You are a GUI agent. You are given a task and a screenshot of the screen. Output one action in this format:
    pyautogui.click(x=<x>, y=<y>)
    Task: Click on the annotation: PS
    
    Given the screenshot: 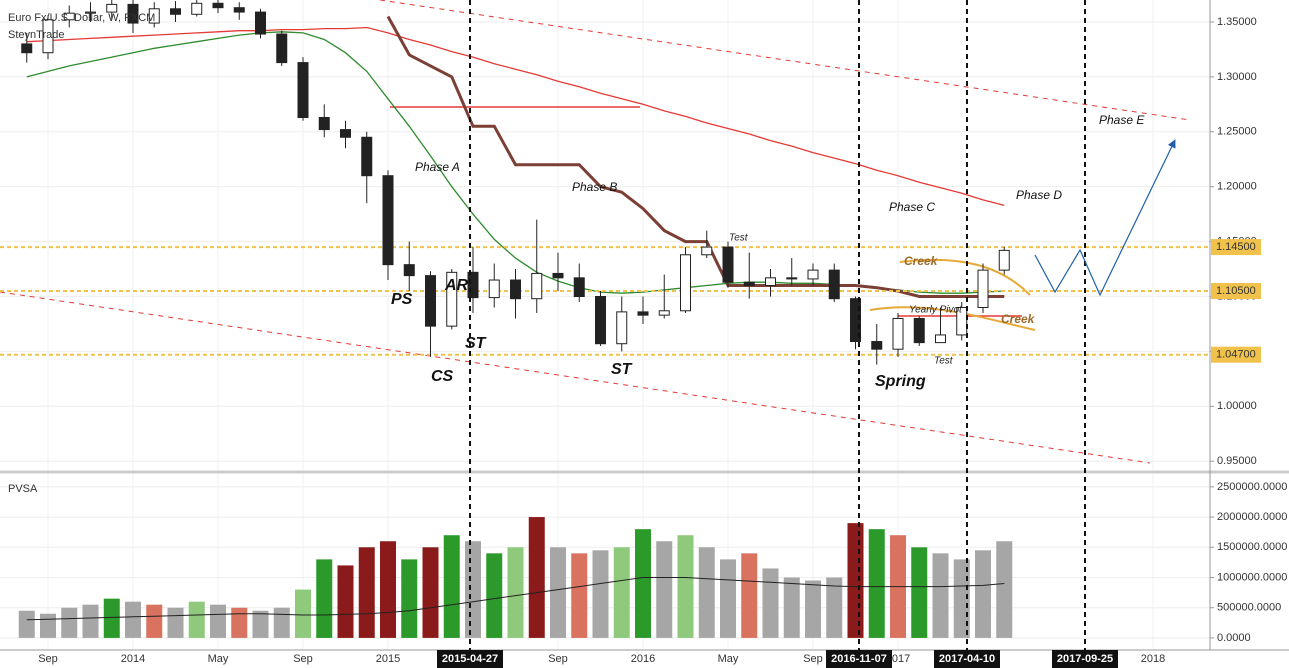 What is the action you would take?
    pyautogui.click(x=402, y=299)
    